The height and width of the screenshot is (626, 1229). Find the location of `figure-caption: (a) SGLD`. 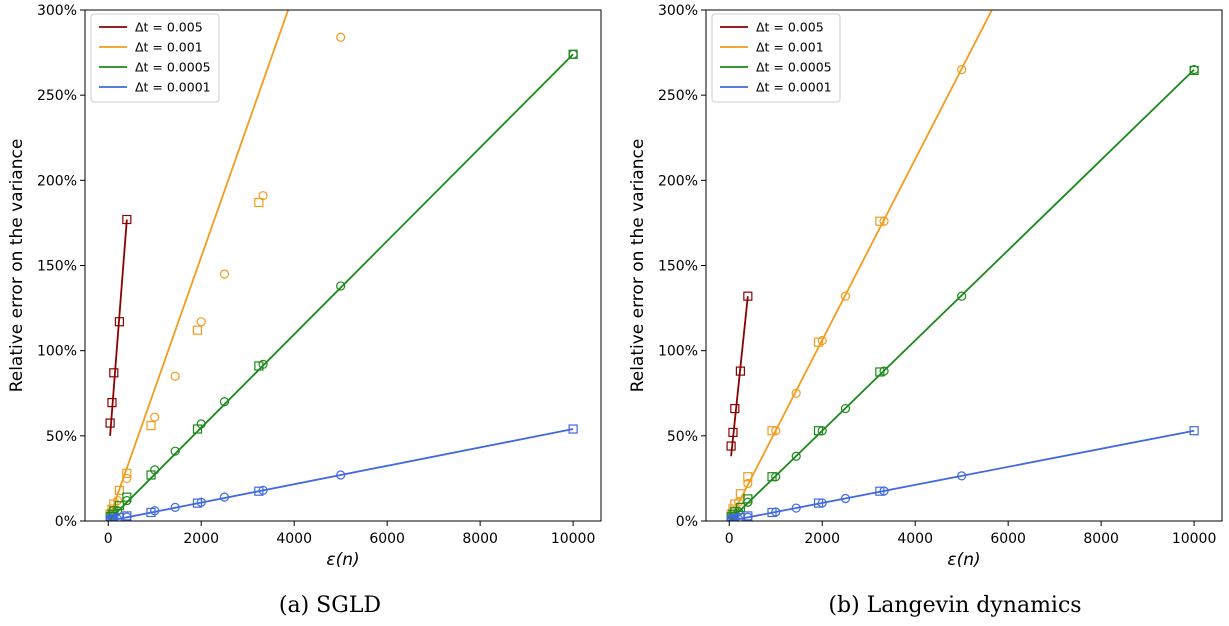

figure-caption: (a) SGLD is located at coordinates (330, 605).